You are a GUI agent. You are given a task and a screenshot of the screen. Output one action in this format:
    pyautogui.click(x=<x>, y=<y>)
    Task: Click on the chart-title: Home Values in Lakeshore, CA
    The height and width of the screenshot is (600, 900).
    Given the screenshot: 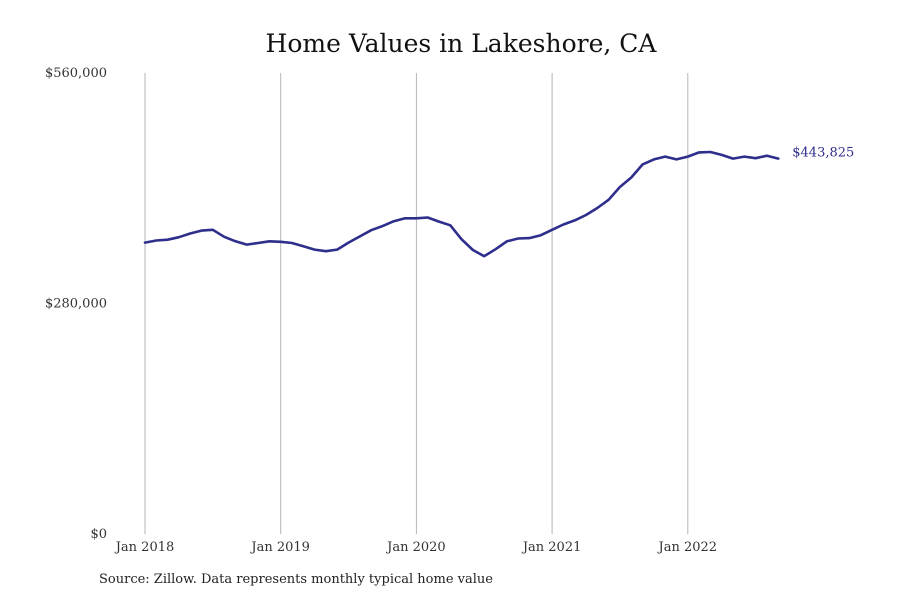 What is the action you would take?
    pyautogui.click(x=462, y=43)
    